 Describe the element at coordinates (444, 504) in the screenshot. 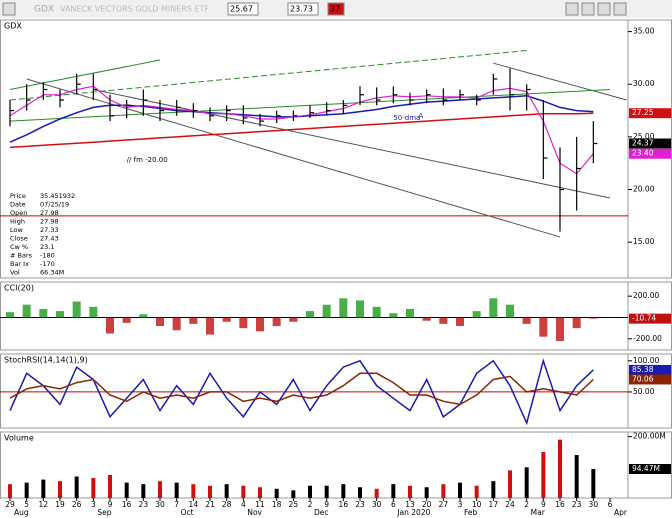

I see `x-tick-label: 27` at that location.